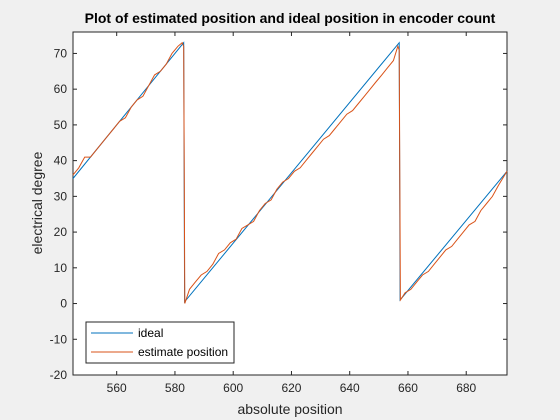 This screenshot has height=420, width=560. What do you see at coordinates (350, 388) in the screenshot?
I see `x-tick-label: 640` at bounding box center [350, 388].